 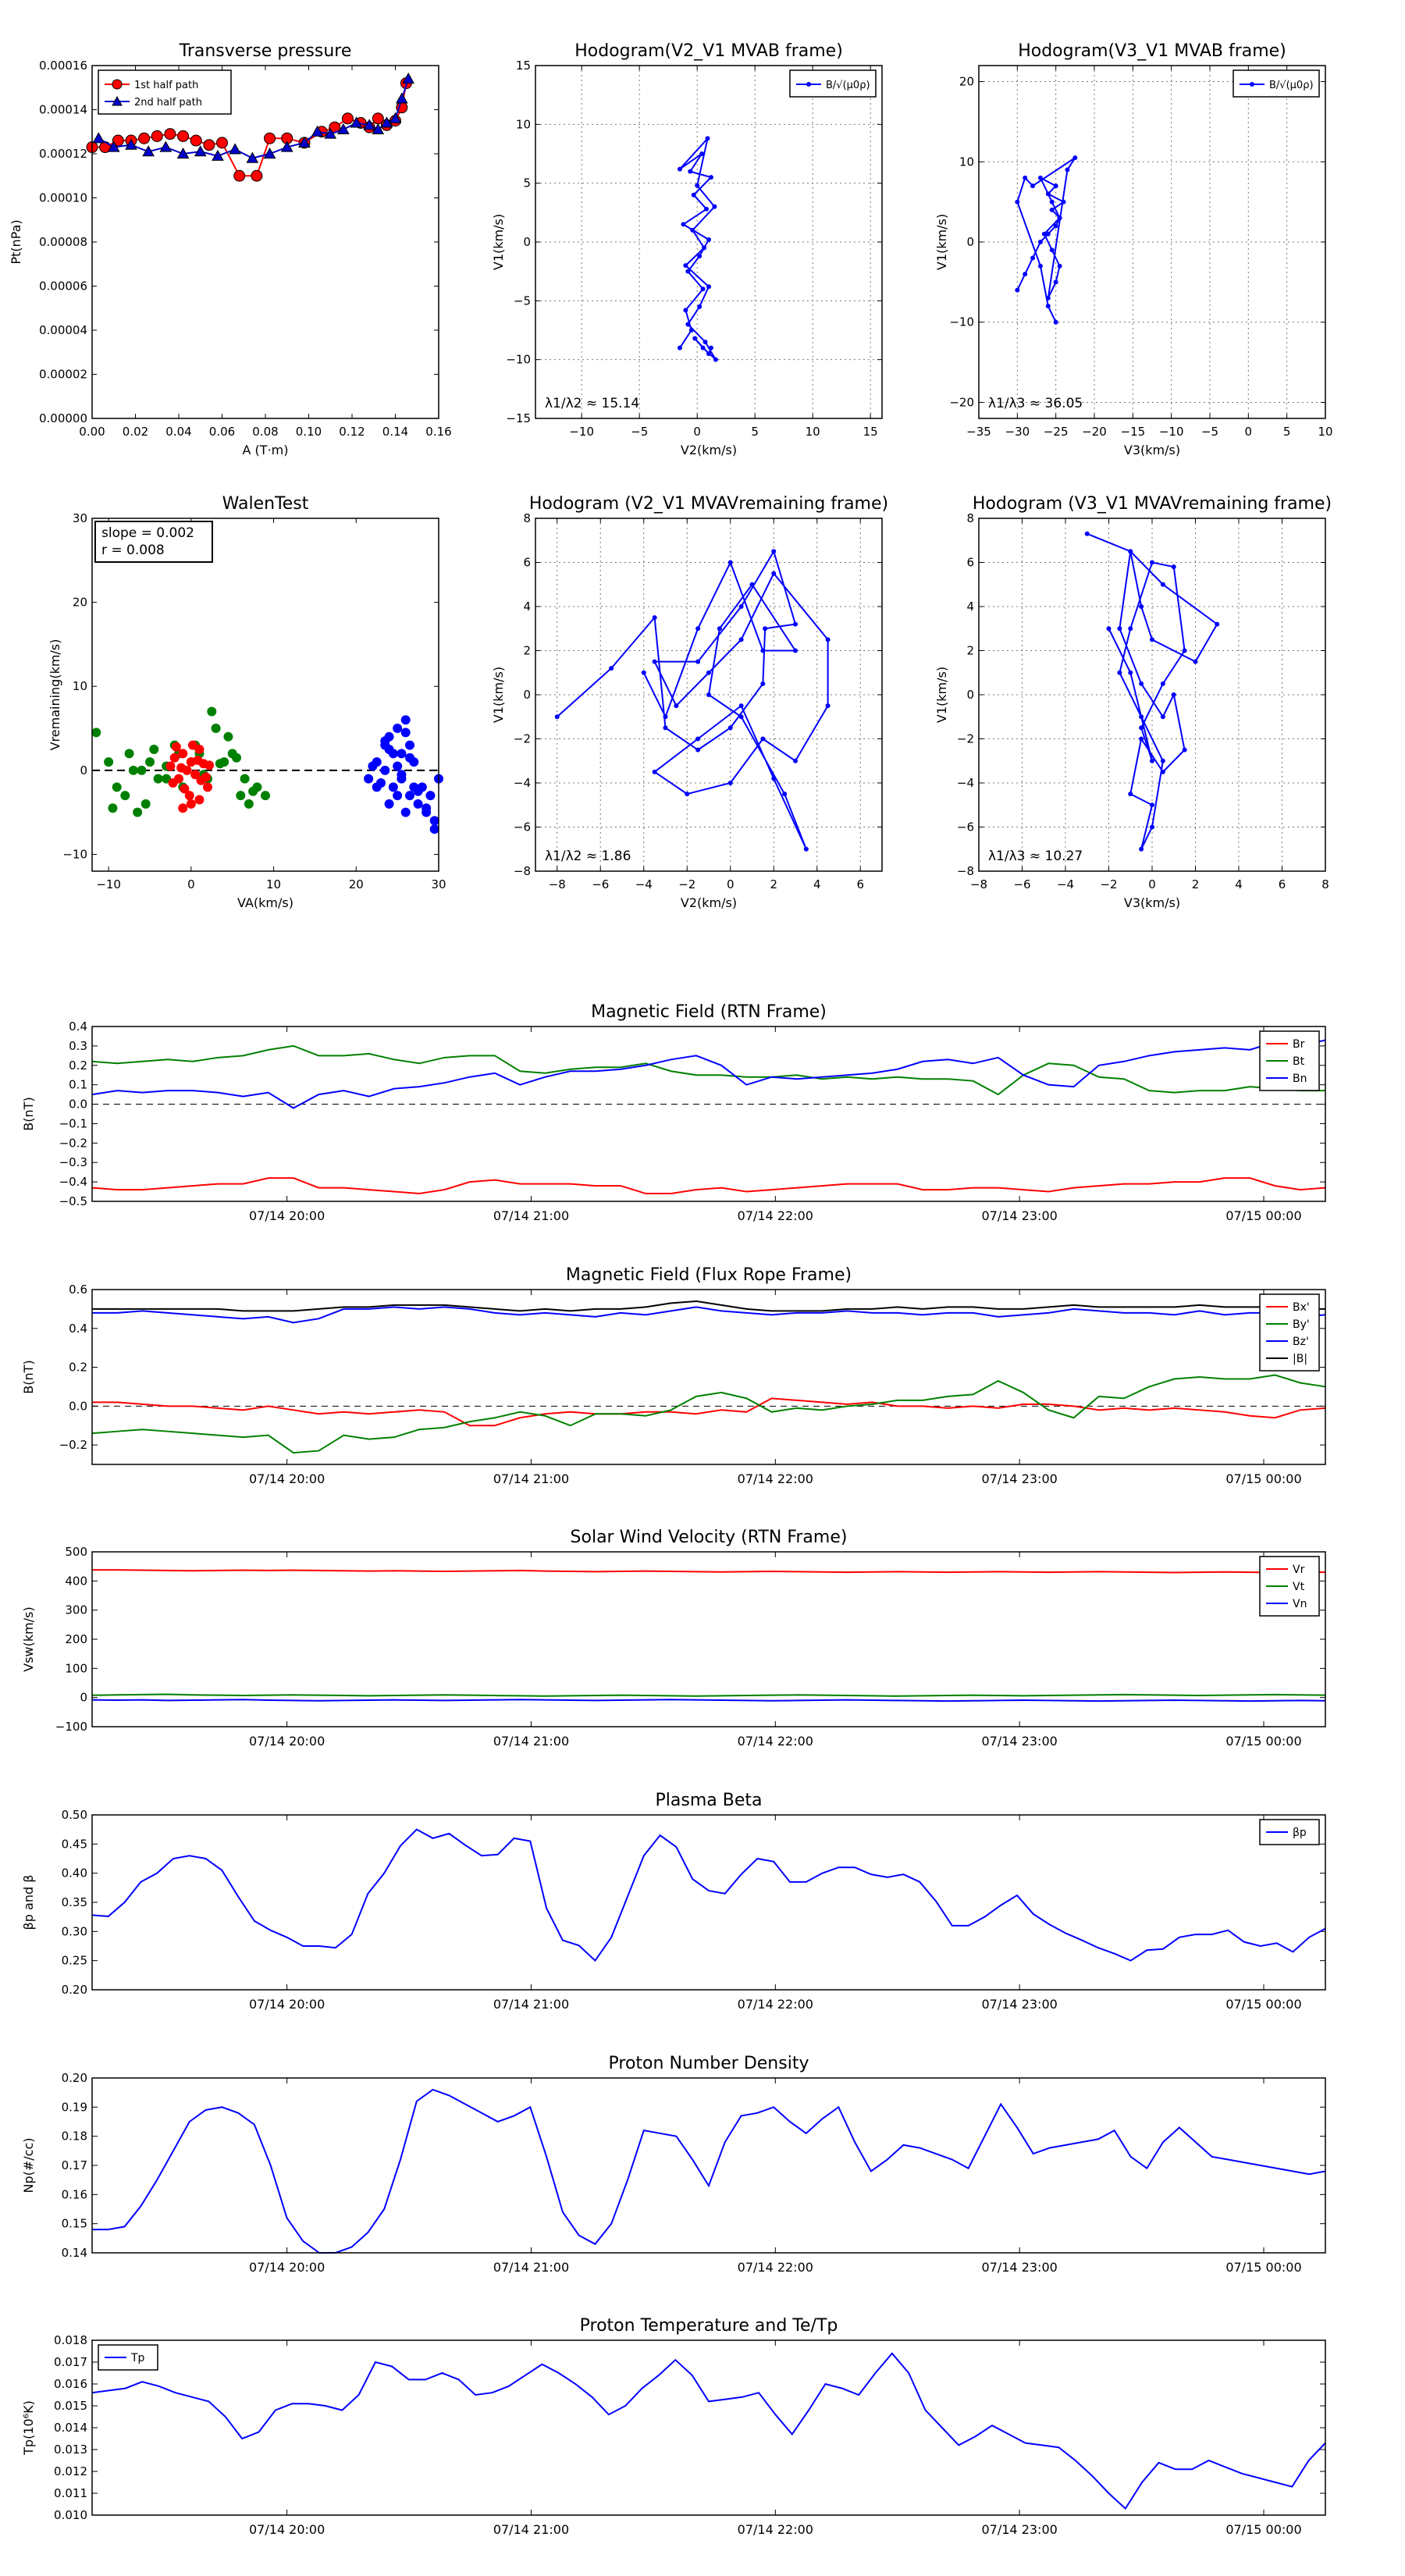 I want to click on x-tick-label: 4, so click(x=817, y=884).